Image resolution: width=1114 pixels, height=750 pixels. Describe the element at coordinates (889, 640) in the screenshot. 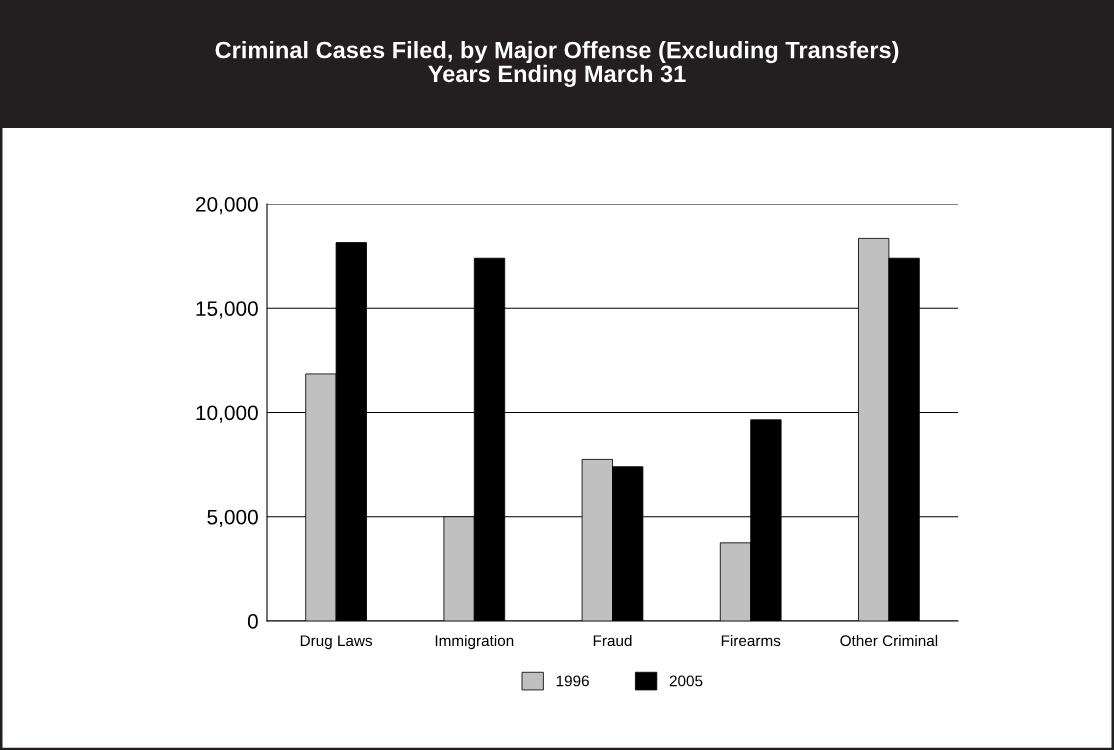

I see `x-tick-label: Other Criminal` at that location.